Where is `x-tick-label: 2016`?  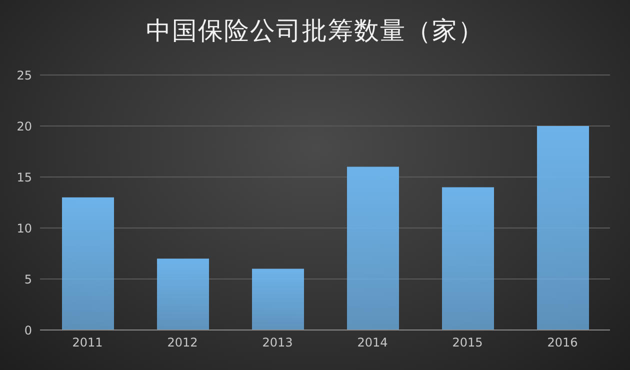
x-tick-label: 2016 is located at coordinates (562, 343).